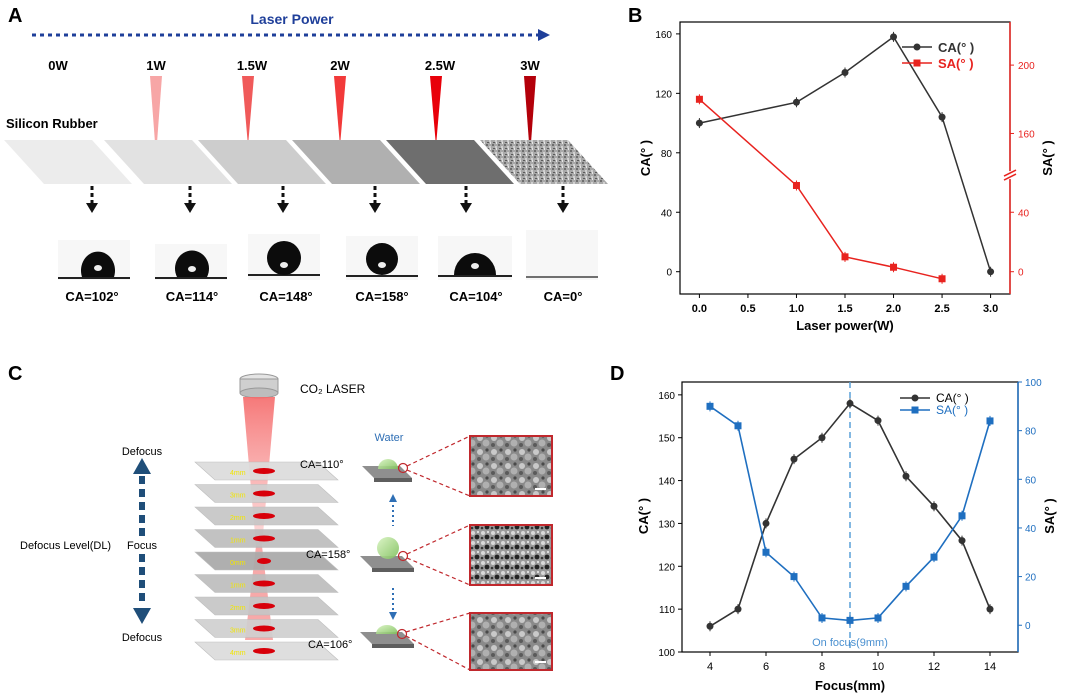  What do you see at coordinates (667, 610) in the screenshot?
I see `y-tick-label: 110` at bounding box center [667, 610].